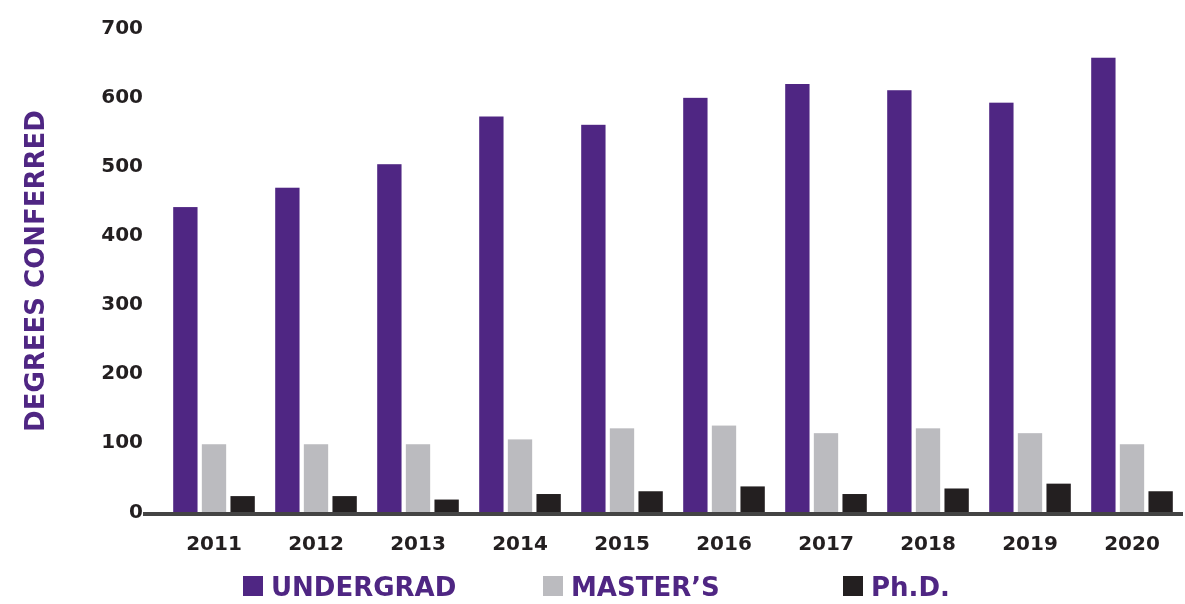 This screenshot has width=1185, height=604. What do you see at coordinates (122, 372) in the screenshot?
I see `y-tick-label: 200` at bounding box center [122, 372].